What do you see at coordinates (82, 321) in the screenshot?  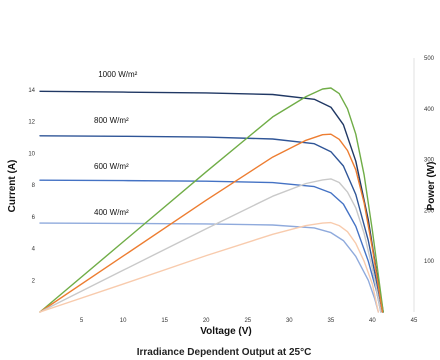 I see `x-tick-label: 5` at bounding box center [82, 321].